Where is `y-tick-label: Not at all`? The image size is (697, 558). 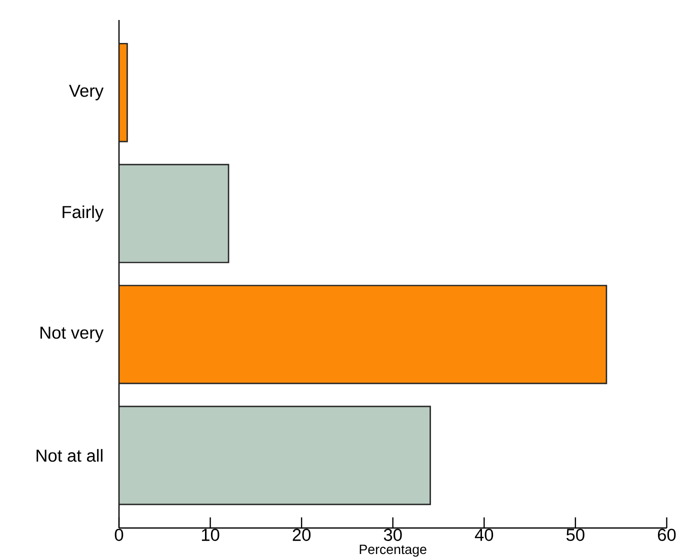 y-tick-label: Not at all is located at coordinates (69, 455).